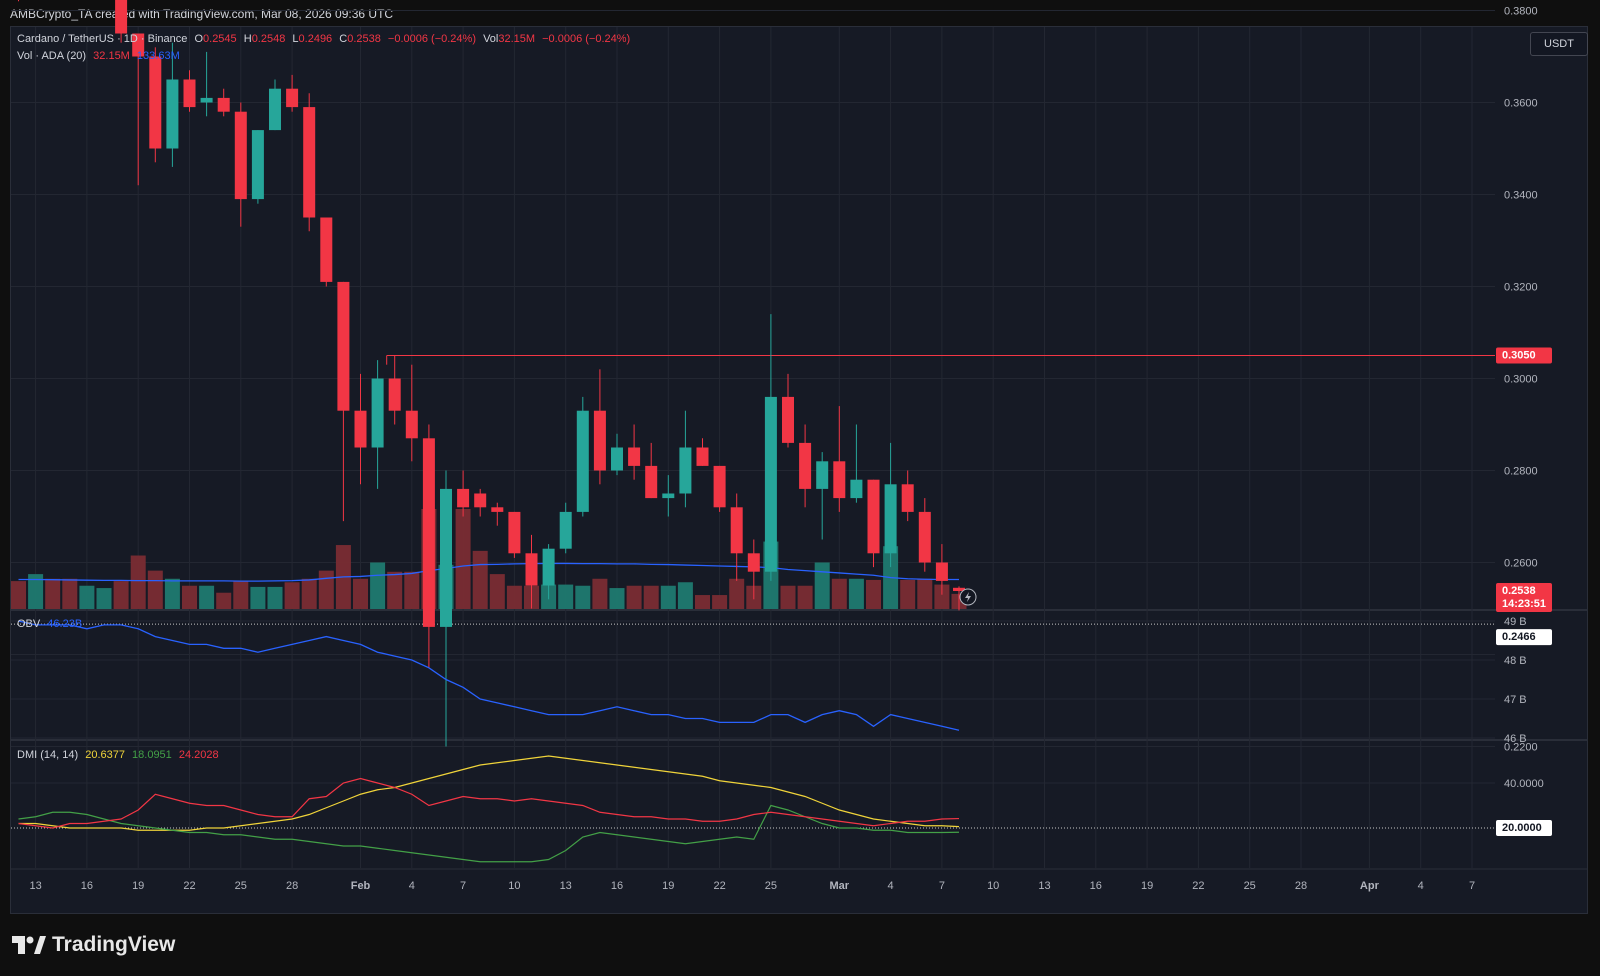 The image size is (1600, 976). I want to click on price-axis-label: 0.2600, so click(1521, 564).